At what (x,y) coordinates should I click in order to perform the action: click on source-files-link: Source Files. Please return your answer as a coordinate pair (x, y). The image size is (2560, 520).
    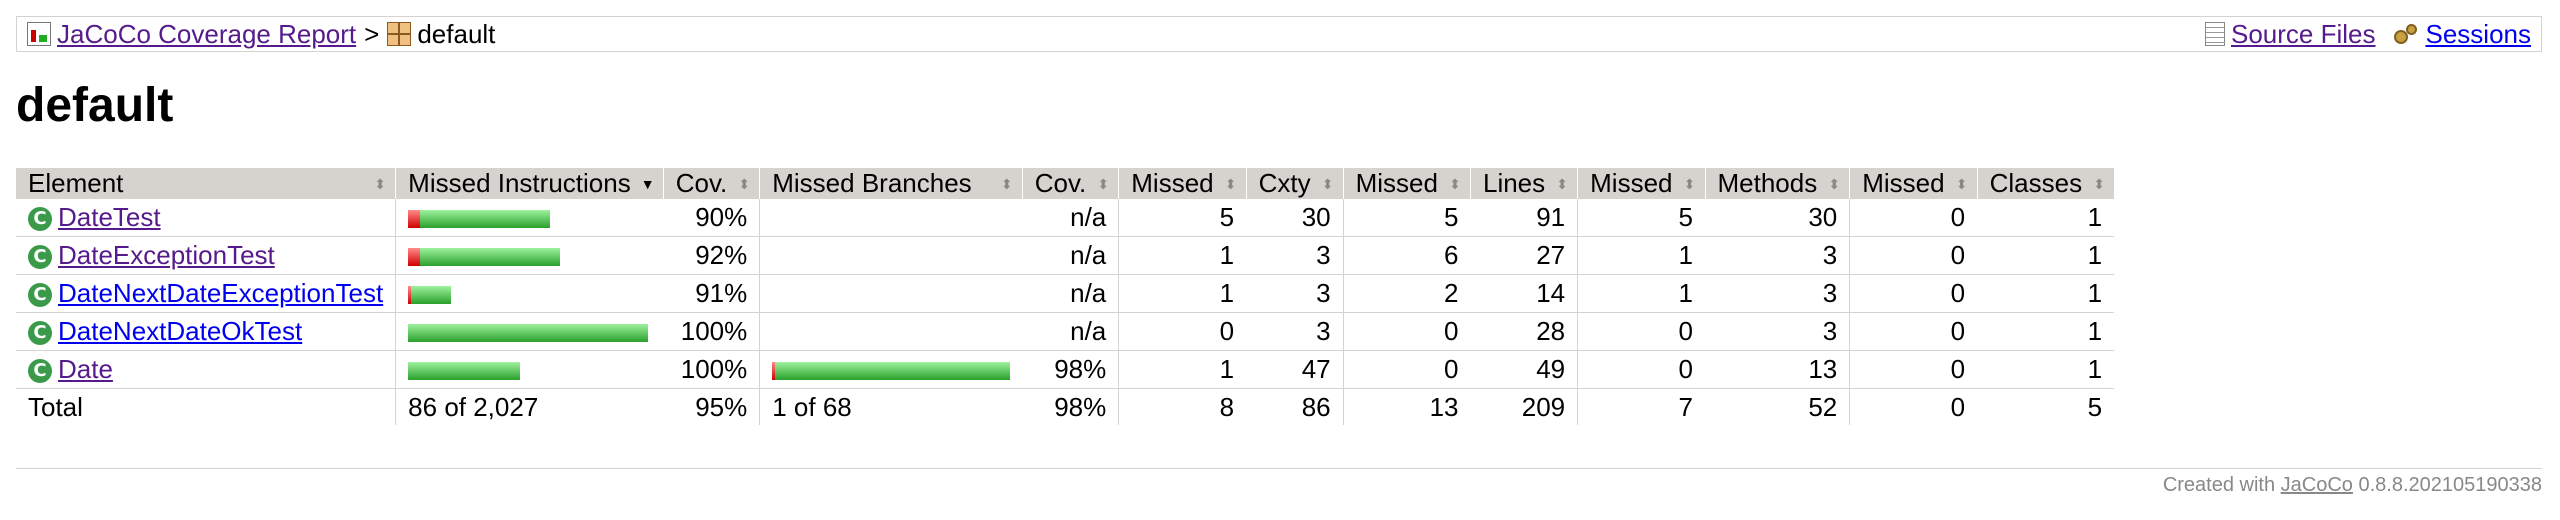
    Looking at the image, I should click on (2303, 34).